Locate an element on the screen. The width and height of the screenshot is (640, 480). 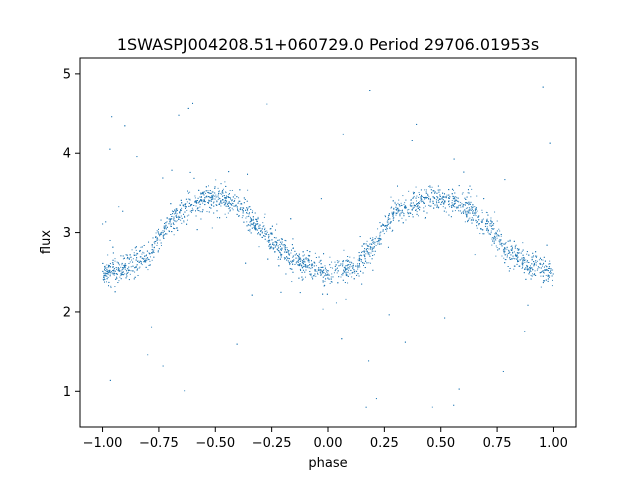
y-tick-label: 2 is located at coordinates (67, 312).